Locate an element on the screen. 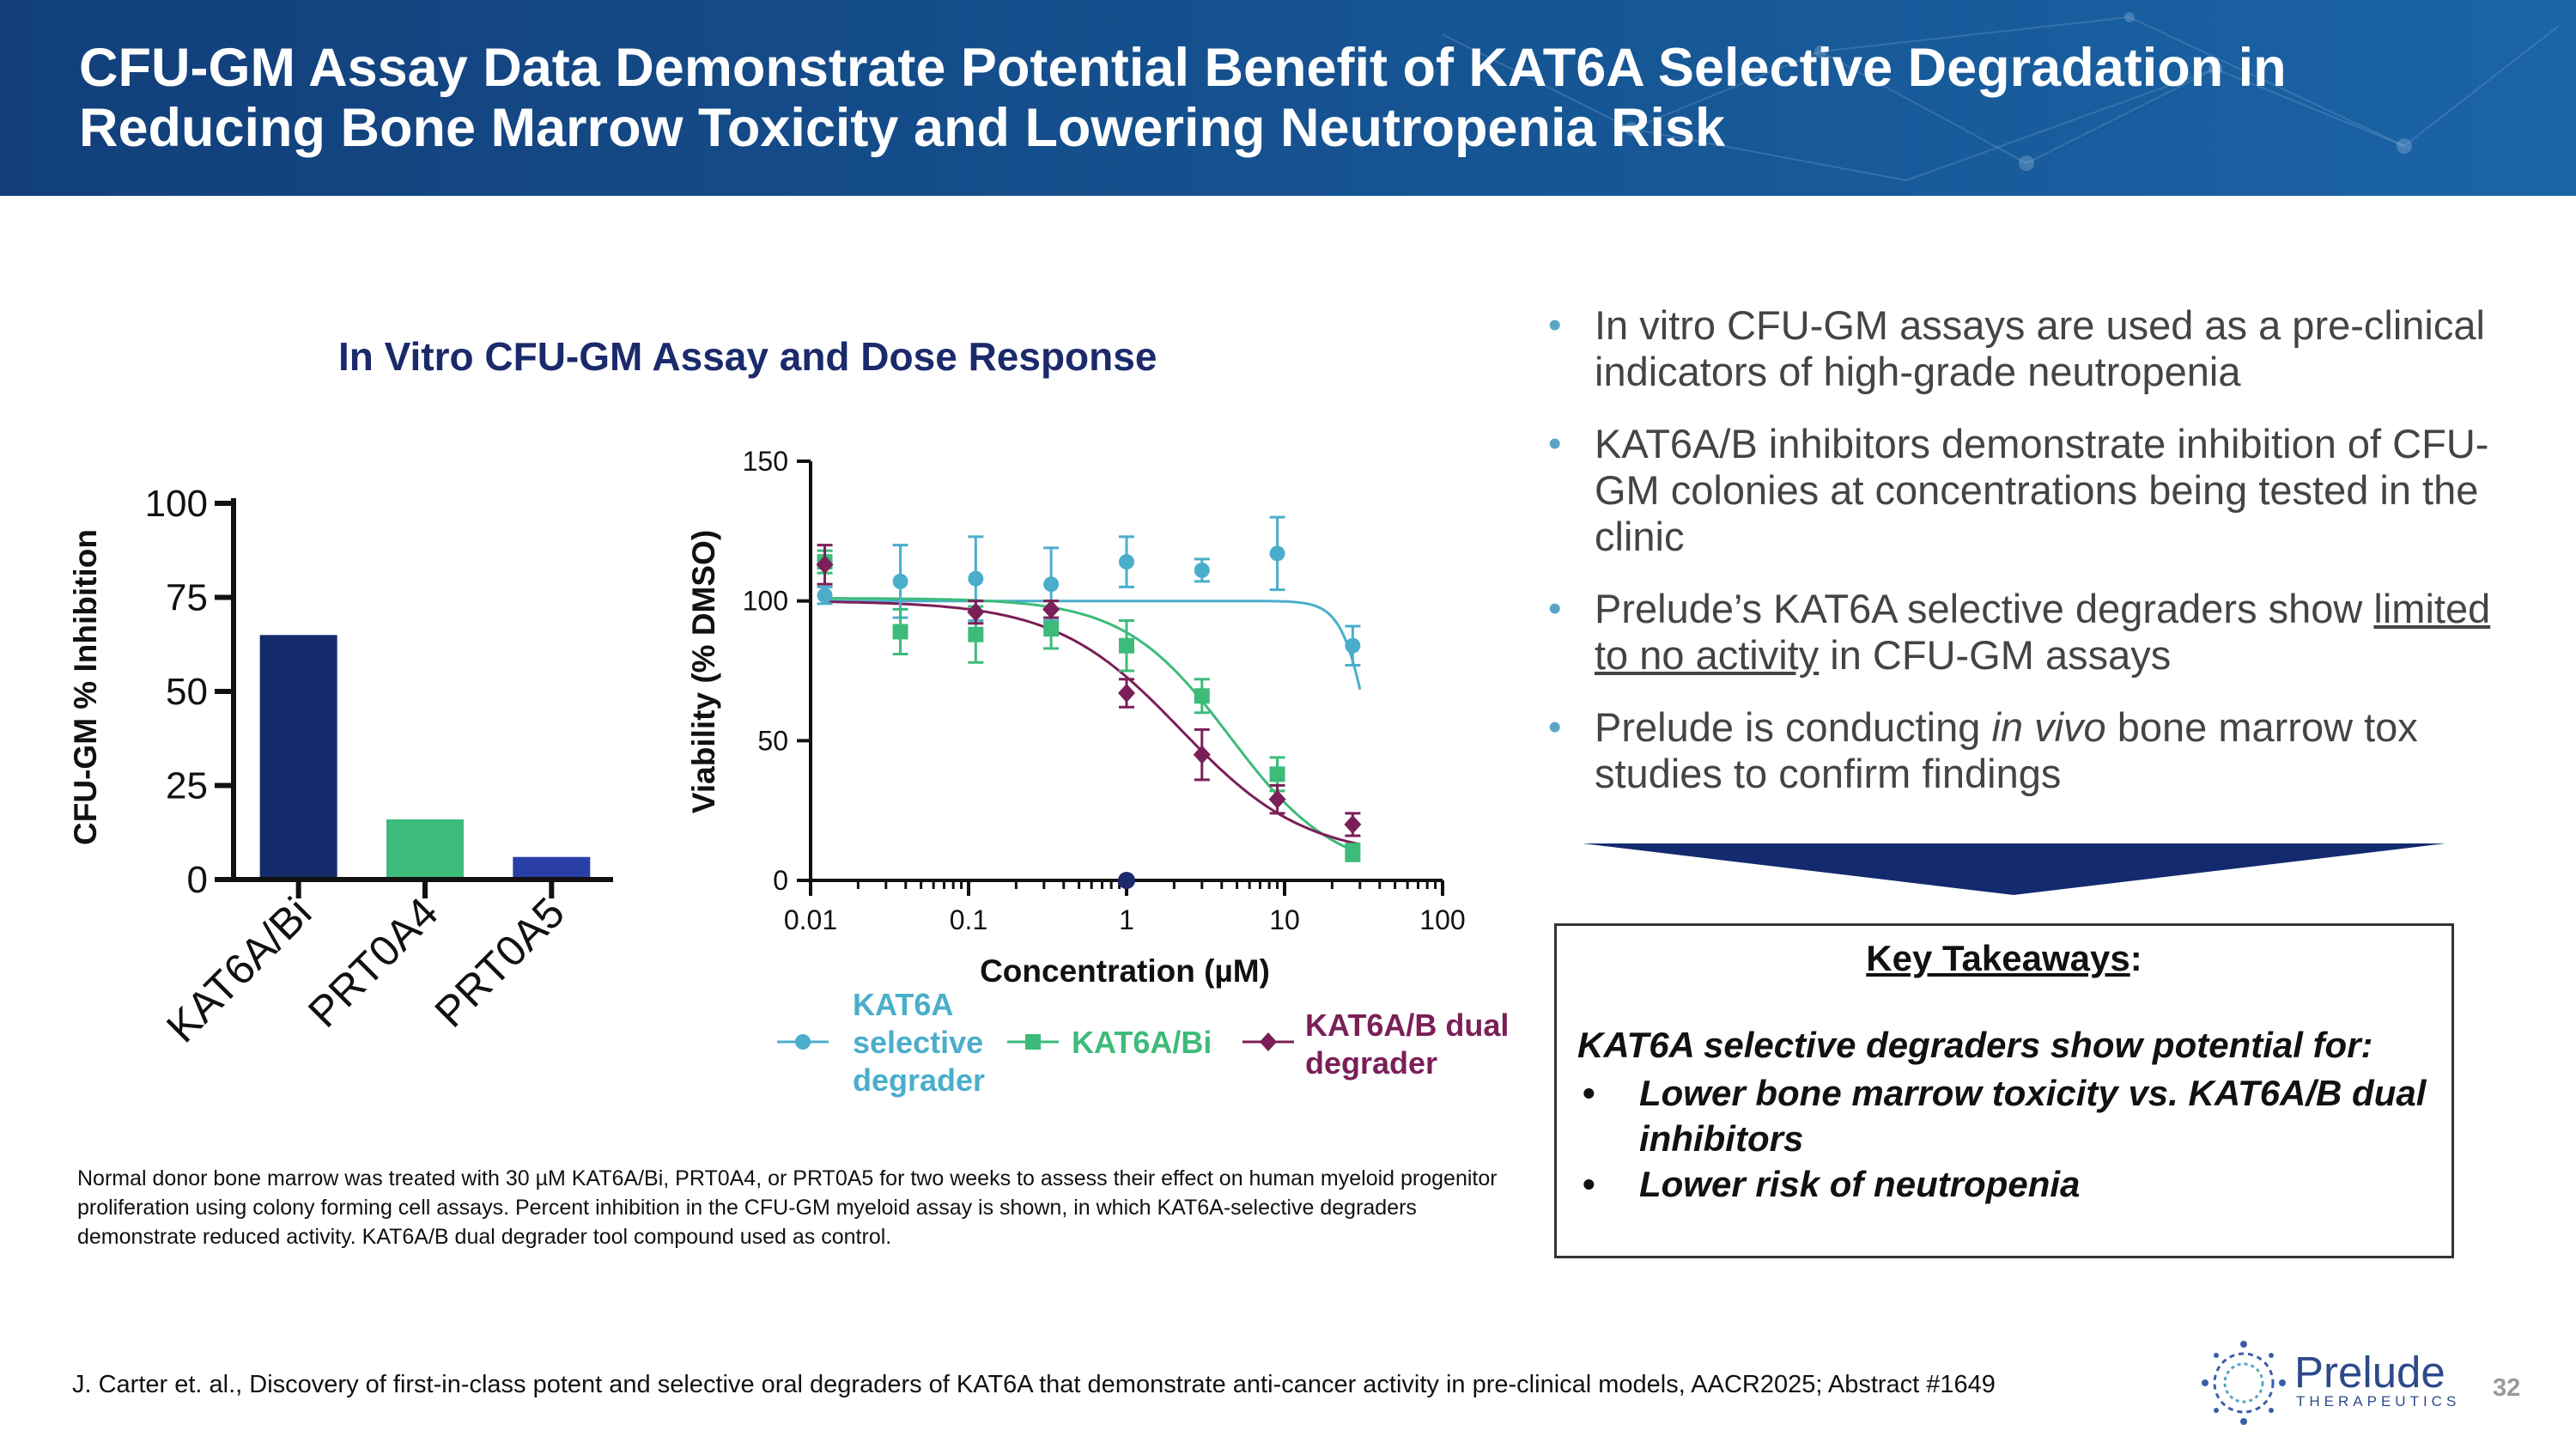 The width and height of the screenshot is (2576, 1449). dose-chart-y-tick-label: 50 is located at coordinates (772, 740).